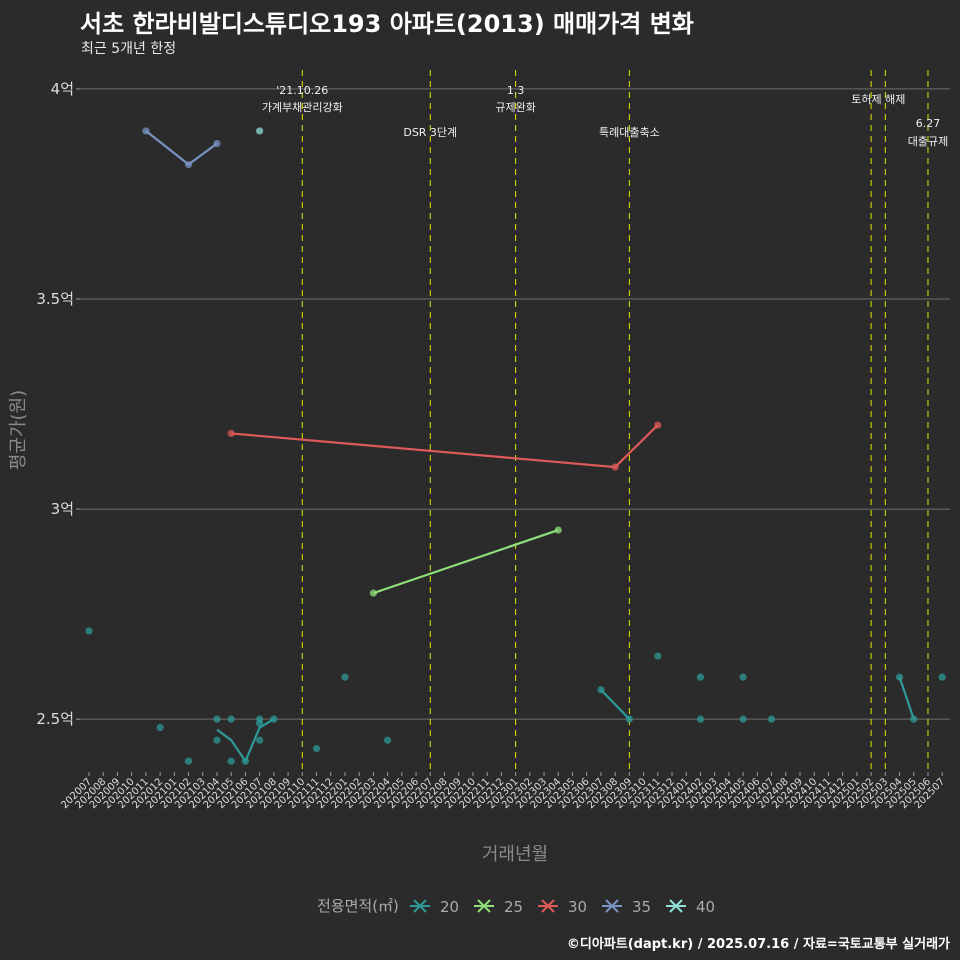 The height and width of the screenshot is (960, 960). Describe the element at coordinates (129, 49) in the screenshot. I see `chart-subtitle: 최근 5개년 한정` at that location.